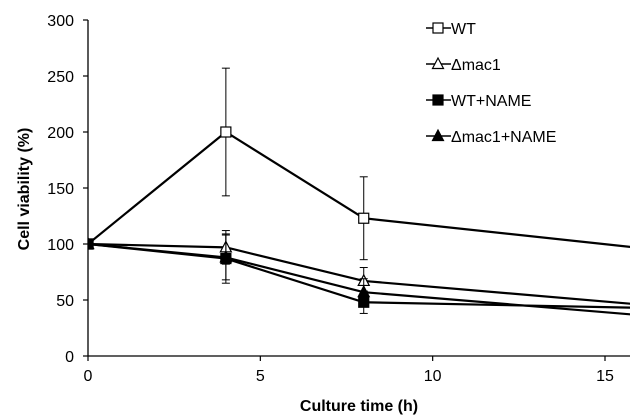 The image size is (630, 415). Describe the element at coordinates (65, 301) in the screenshot. I see `y-tick-label: 50` at that location.